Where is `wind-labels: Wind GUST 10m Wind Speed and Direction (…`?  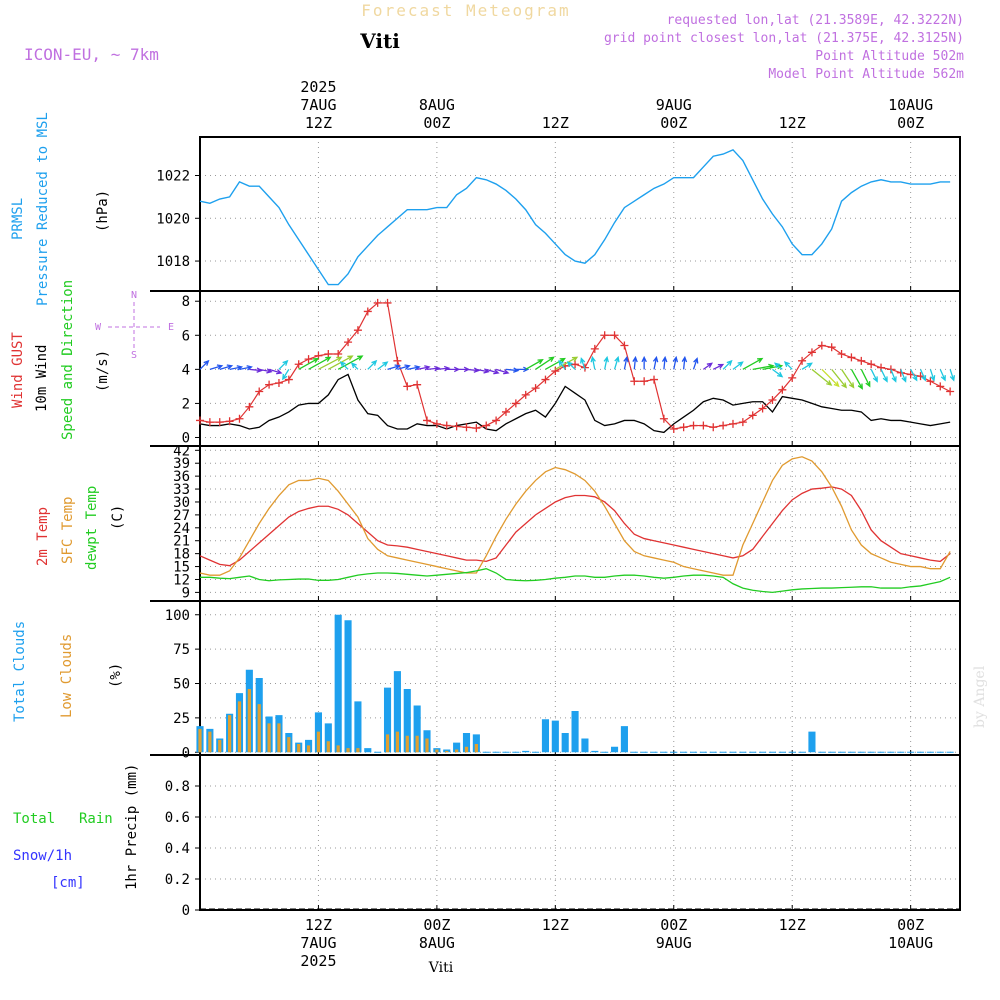 wind-labels: Wind GUST 10m Wind Speed and Direction (… is located at coordinates (92, 360).